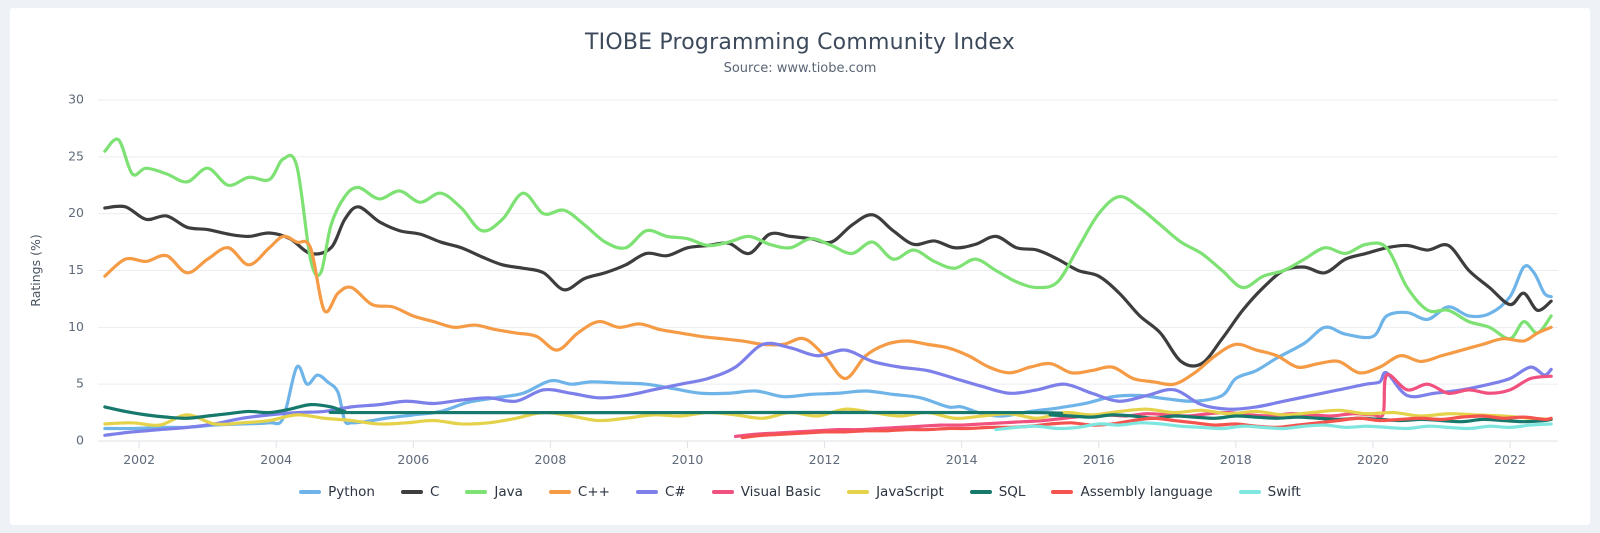 The width and height of the screenshot is (1600, 533). I want to click on legend-label: Java, so click(508, 492).